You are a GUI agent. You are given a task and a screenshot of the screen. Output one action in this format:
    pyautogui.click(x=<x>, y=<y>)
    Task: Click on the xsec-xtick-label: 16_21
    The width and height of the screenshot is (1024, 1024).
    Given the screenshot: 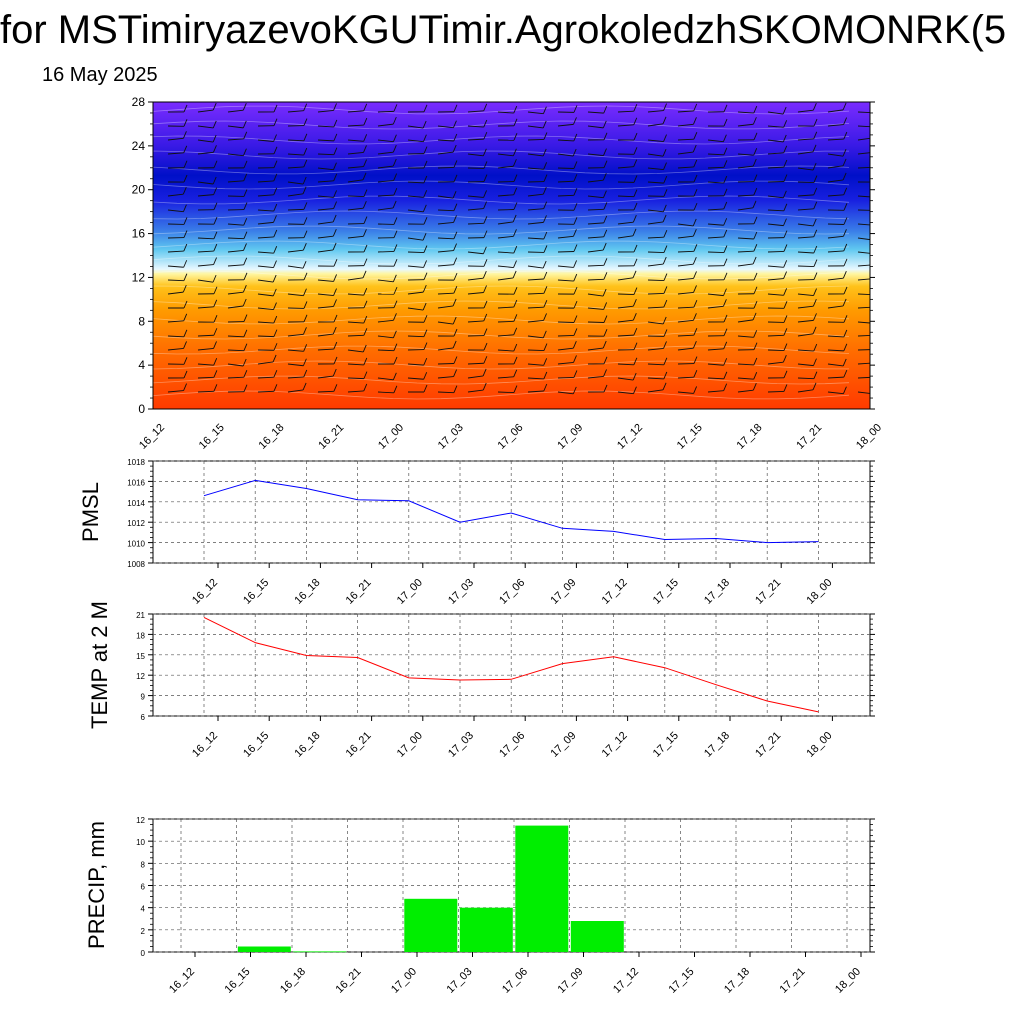 What is the action you would take?
    pyautogui.click(x=331, y=437)
    